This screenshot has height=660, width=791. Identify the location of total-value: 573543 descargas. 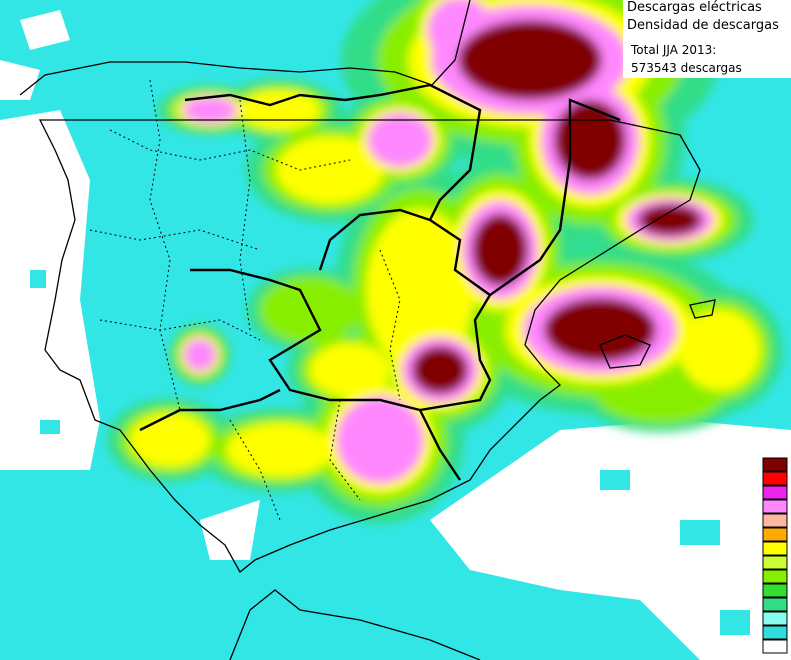
(686, 68).